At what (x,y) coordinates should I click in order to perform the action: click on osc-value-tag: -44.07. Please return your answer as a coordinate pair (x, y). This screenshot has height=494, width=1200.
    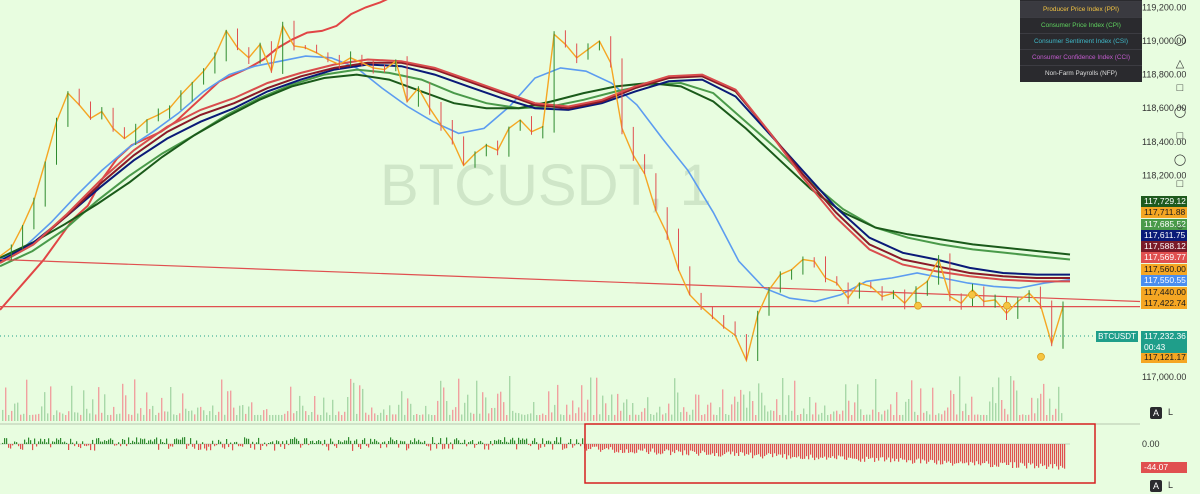
    Looking at the image, I should click on (1164, 467).